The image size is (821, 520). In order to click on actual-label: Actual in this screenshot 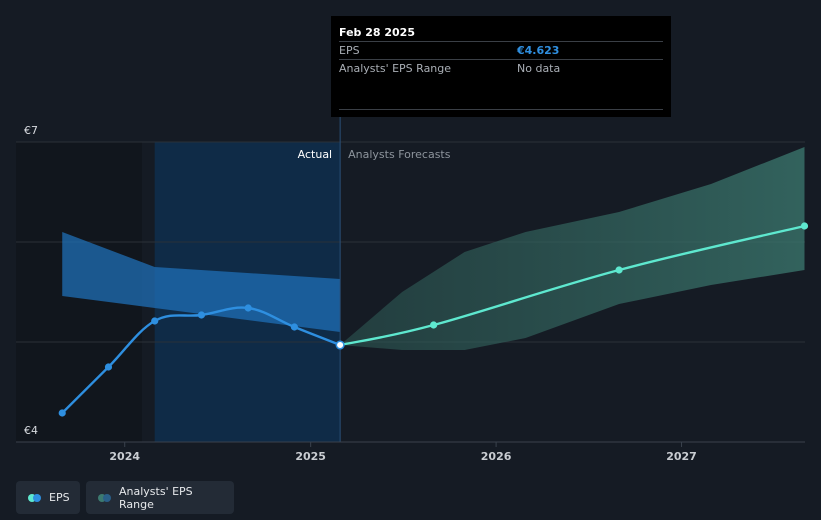, I will do `click(315, 154)`.